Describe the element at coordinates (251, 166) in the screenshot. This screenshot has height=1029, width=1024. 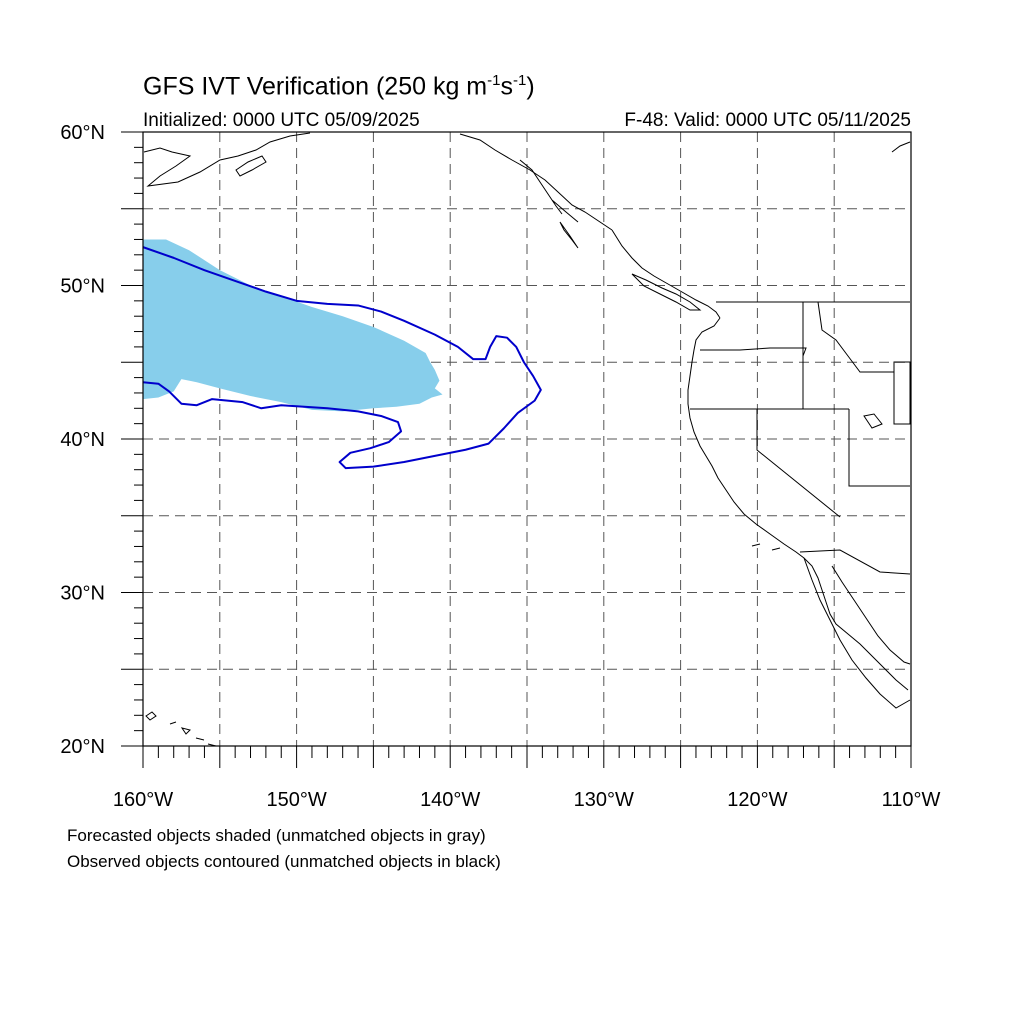
I see `kodiak-island` at that location.